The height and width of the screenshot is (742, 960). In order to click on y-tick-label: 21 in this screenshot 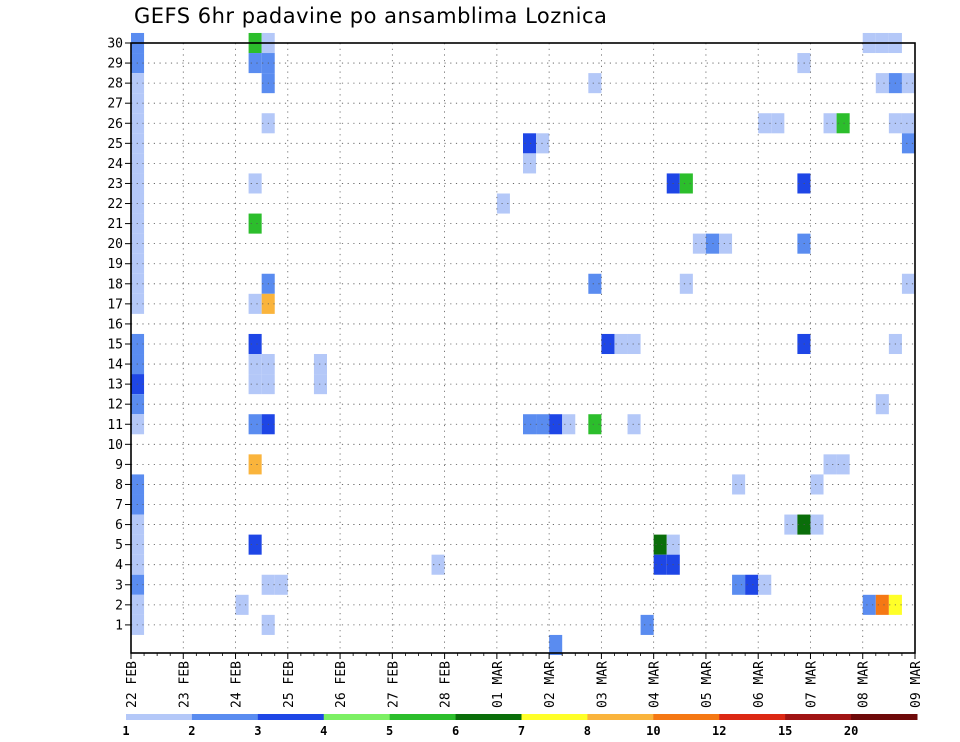, I will do `click(115, 224)`.